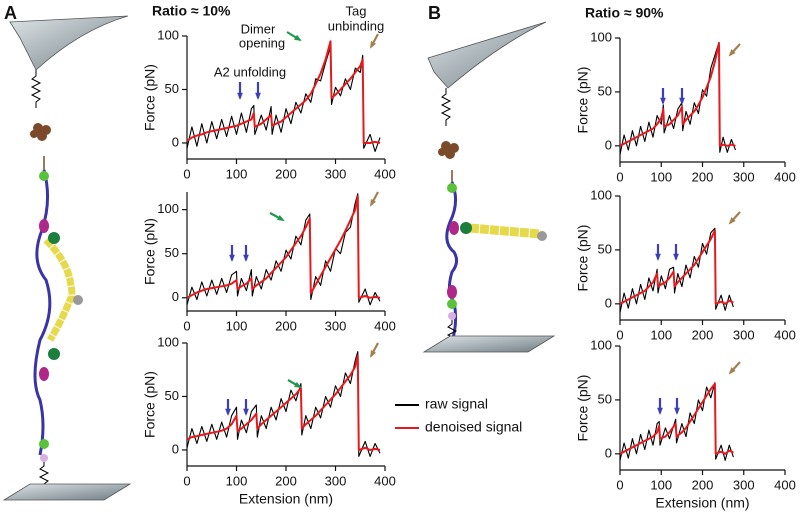 The image size is (800, 512). What do you see at coordinates (624, 13) in the screenshot?
I see `chart-title: Ratio ≈ 90%` at bounding box center [624, 13].